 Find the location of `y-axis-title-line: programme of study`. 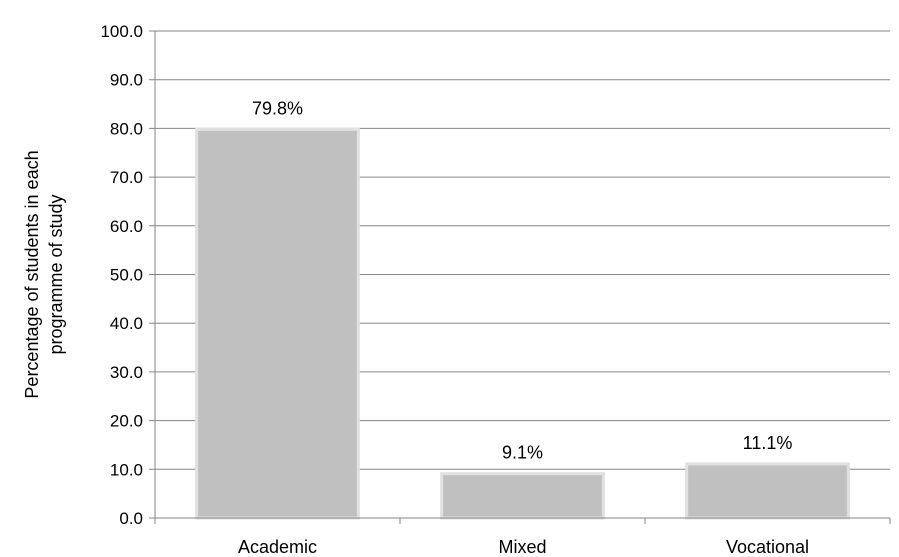

y-axis-title-line: programme of study is located at coordinates (56, 274).